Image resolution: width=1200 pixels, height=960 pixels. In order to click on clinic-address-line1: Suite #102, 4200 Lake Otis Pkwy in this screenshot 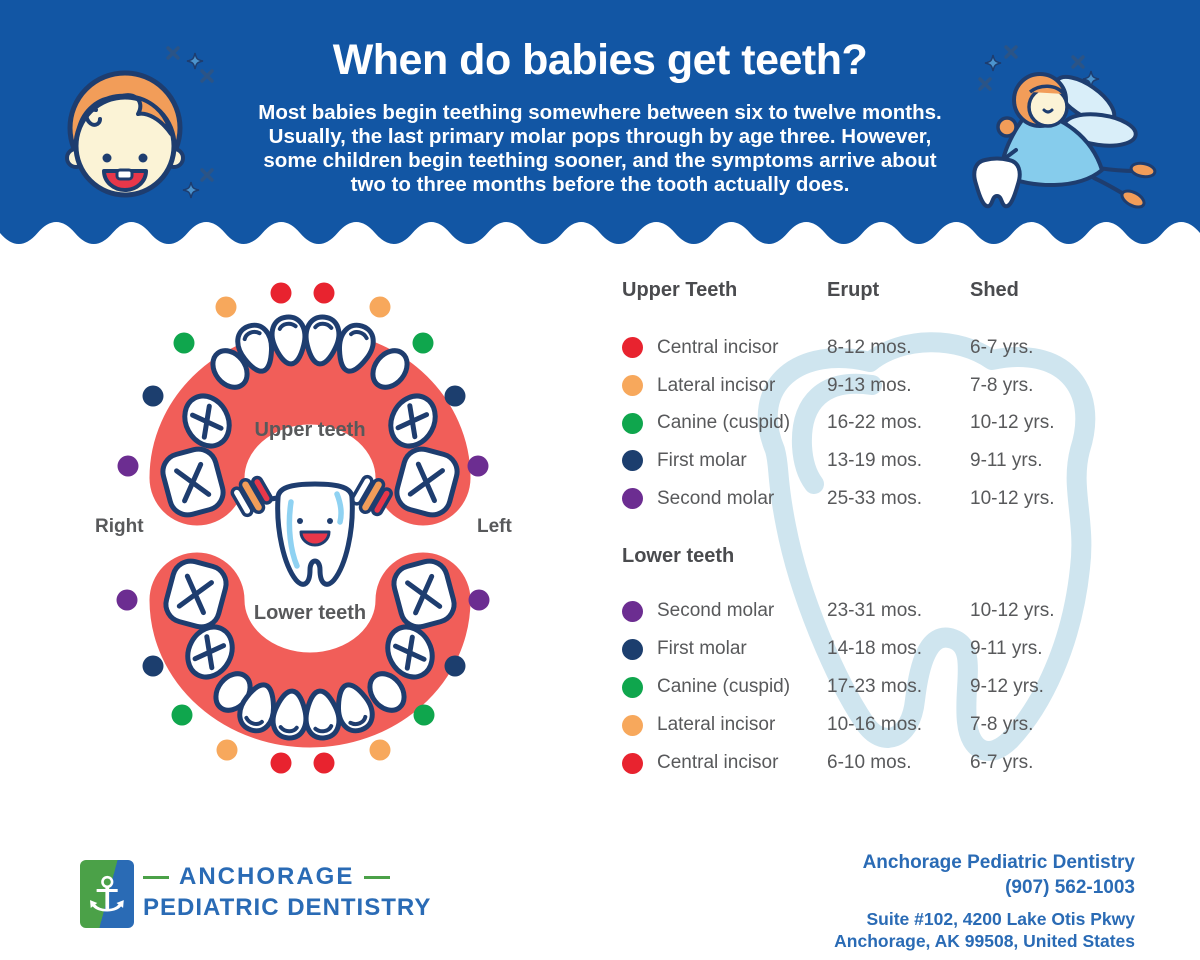, I will do `click(1001, 919)`.